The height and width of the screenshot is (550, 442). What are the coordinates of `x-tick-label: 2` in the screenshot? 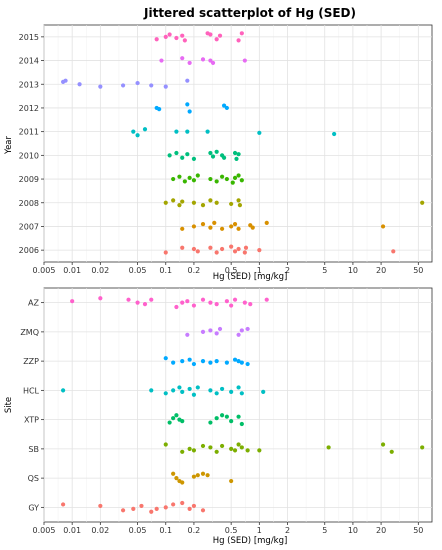 It's located at (287, 270).